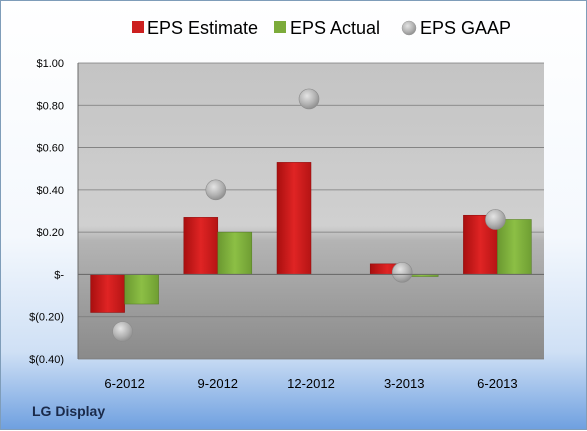 Image resolution: width=587 pixels, height=431 pixels. I want to click on company-label: LG Display, so click(69, 411).